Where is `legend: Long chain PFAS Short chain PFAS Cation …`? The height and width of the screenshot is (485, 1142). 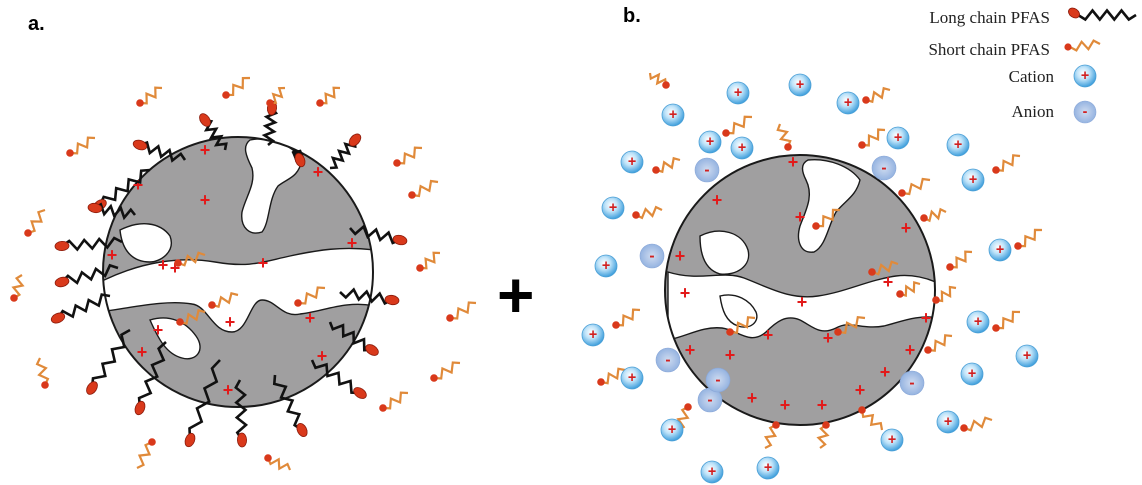 legend: Long chain PFAS Short chain PFAS Cation … is located at coordinates (1032, 65).